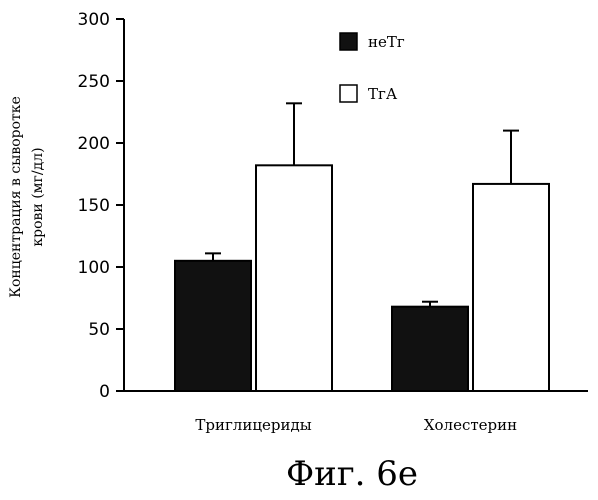  Describe the element at coordinates (38, 196) in the screenshot. I see `y-axis-label-line-2: крови (мг/дл)` at that location.